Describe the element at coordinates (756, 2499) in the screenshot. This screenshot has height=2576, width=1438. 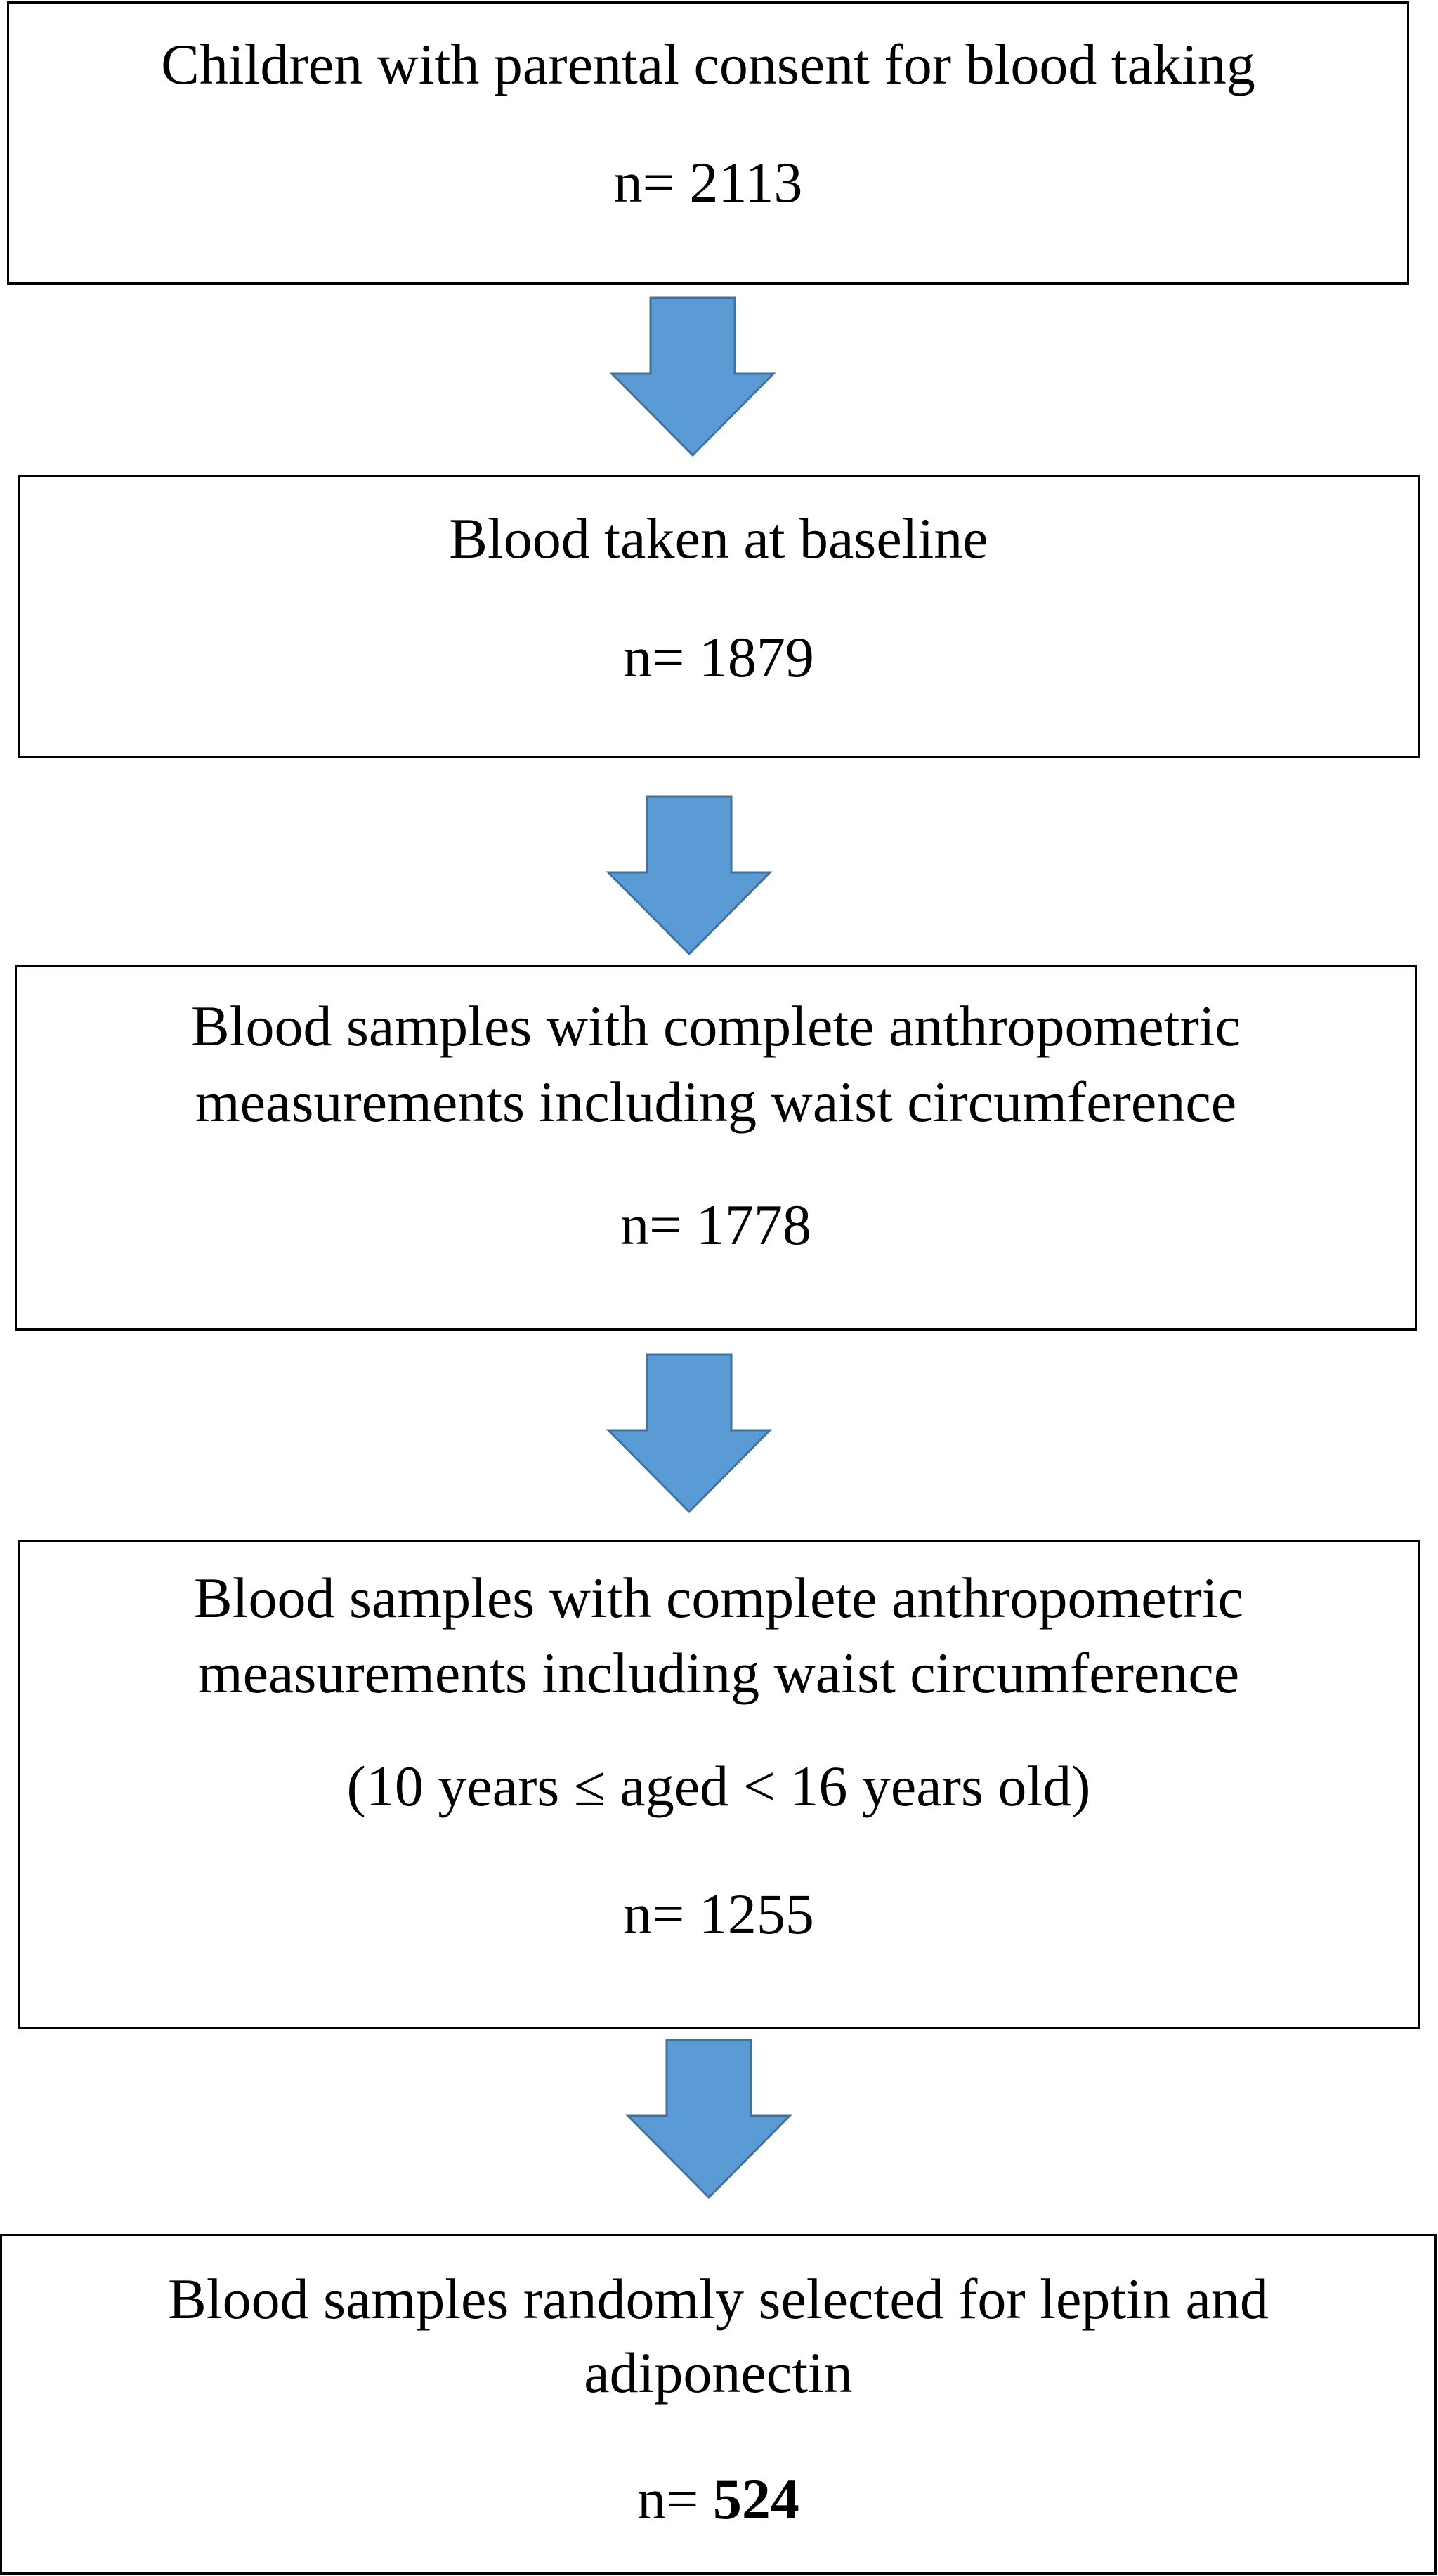
I see `count-value: 524` at that location.